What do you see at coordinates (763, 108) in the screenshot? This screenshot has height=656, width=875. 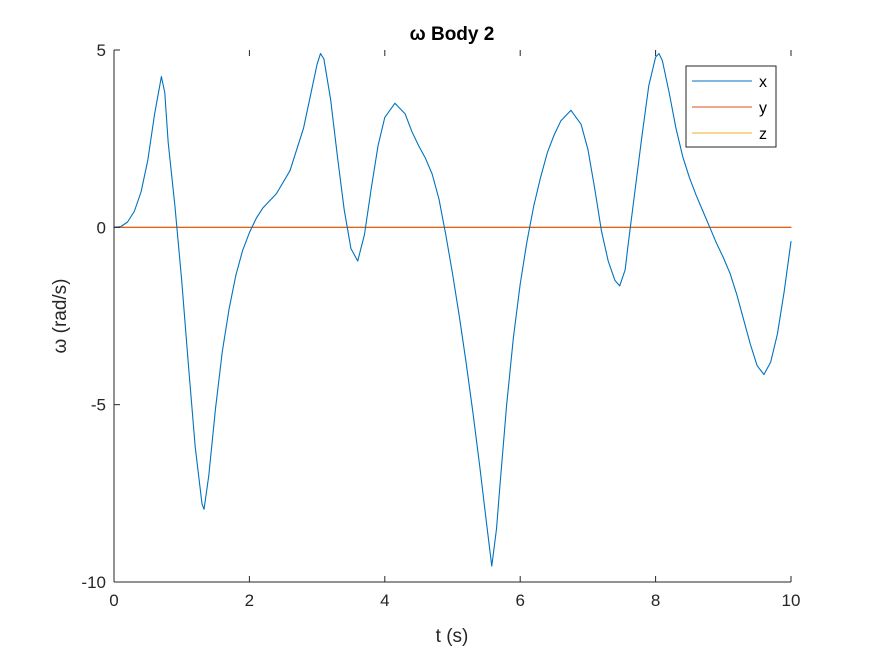 I see `legend-label-y: y` at bounding box center [763, 108].